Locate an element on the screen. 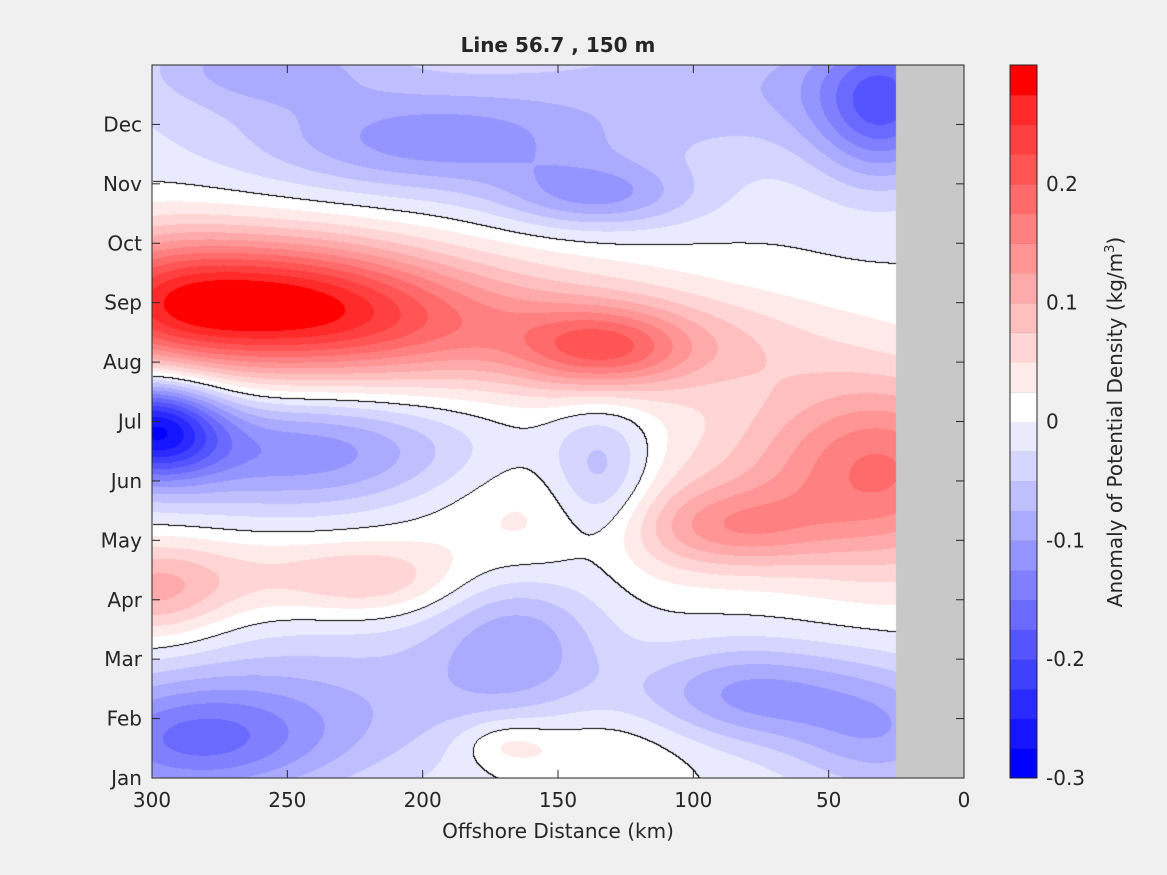 The image size is (1167, 875). x-tick-label: 250 is located at coordinates (287, 800).